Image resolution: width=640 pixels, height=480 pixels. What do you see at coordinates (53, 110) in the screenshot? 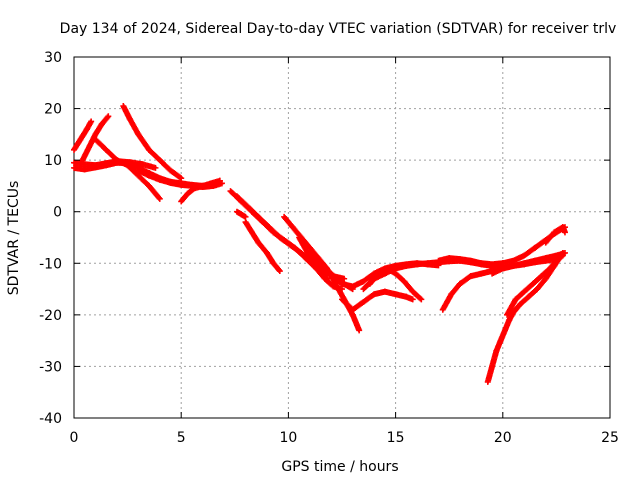
I see `y-tick-label: 20` at bounding box center [53, 110].